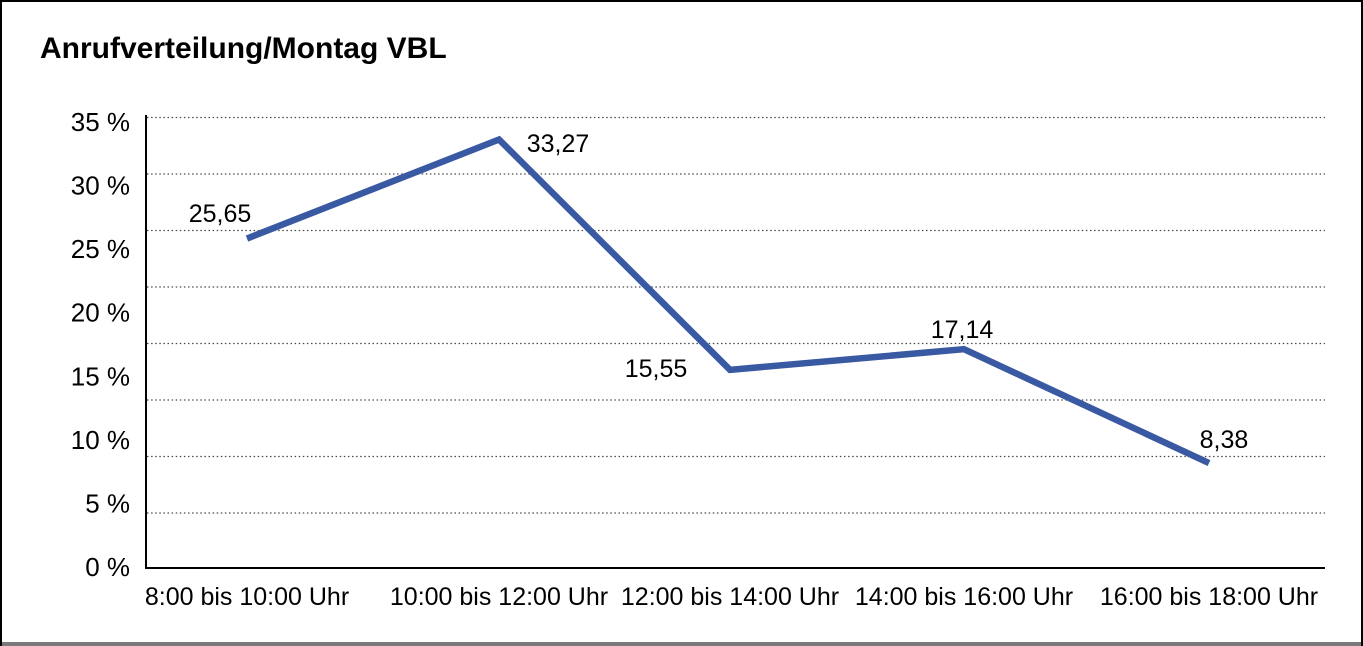  What do you see at coordinates (964, 597) in the screenshot?
I see `x-axis-category-label: 14:00 bis 16:00 Uhr` at bounding box center [964, 597].